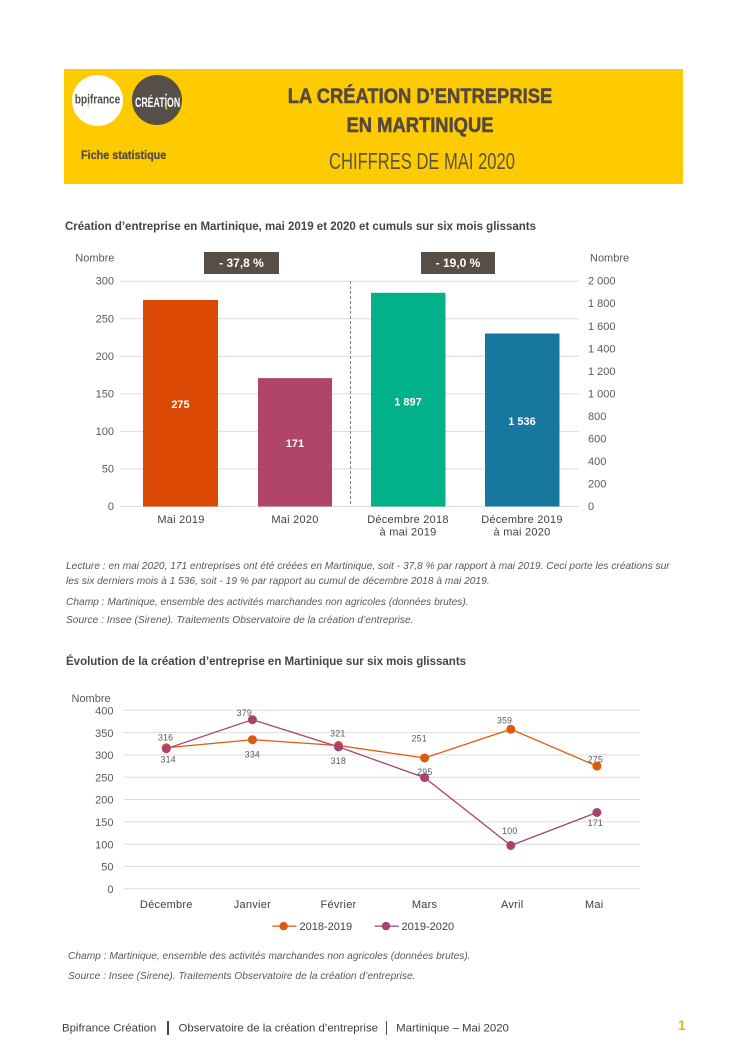 Image resolution: width=750 pixels, height=1061 pixels. I want to click on svg-text: 1 600, so click(602, 327).